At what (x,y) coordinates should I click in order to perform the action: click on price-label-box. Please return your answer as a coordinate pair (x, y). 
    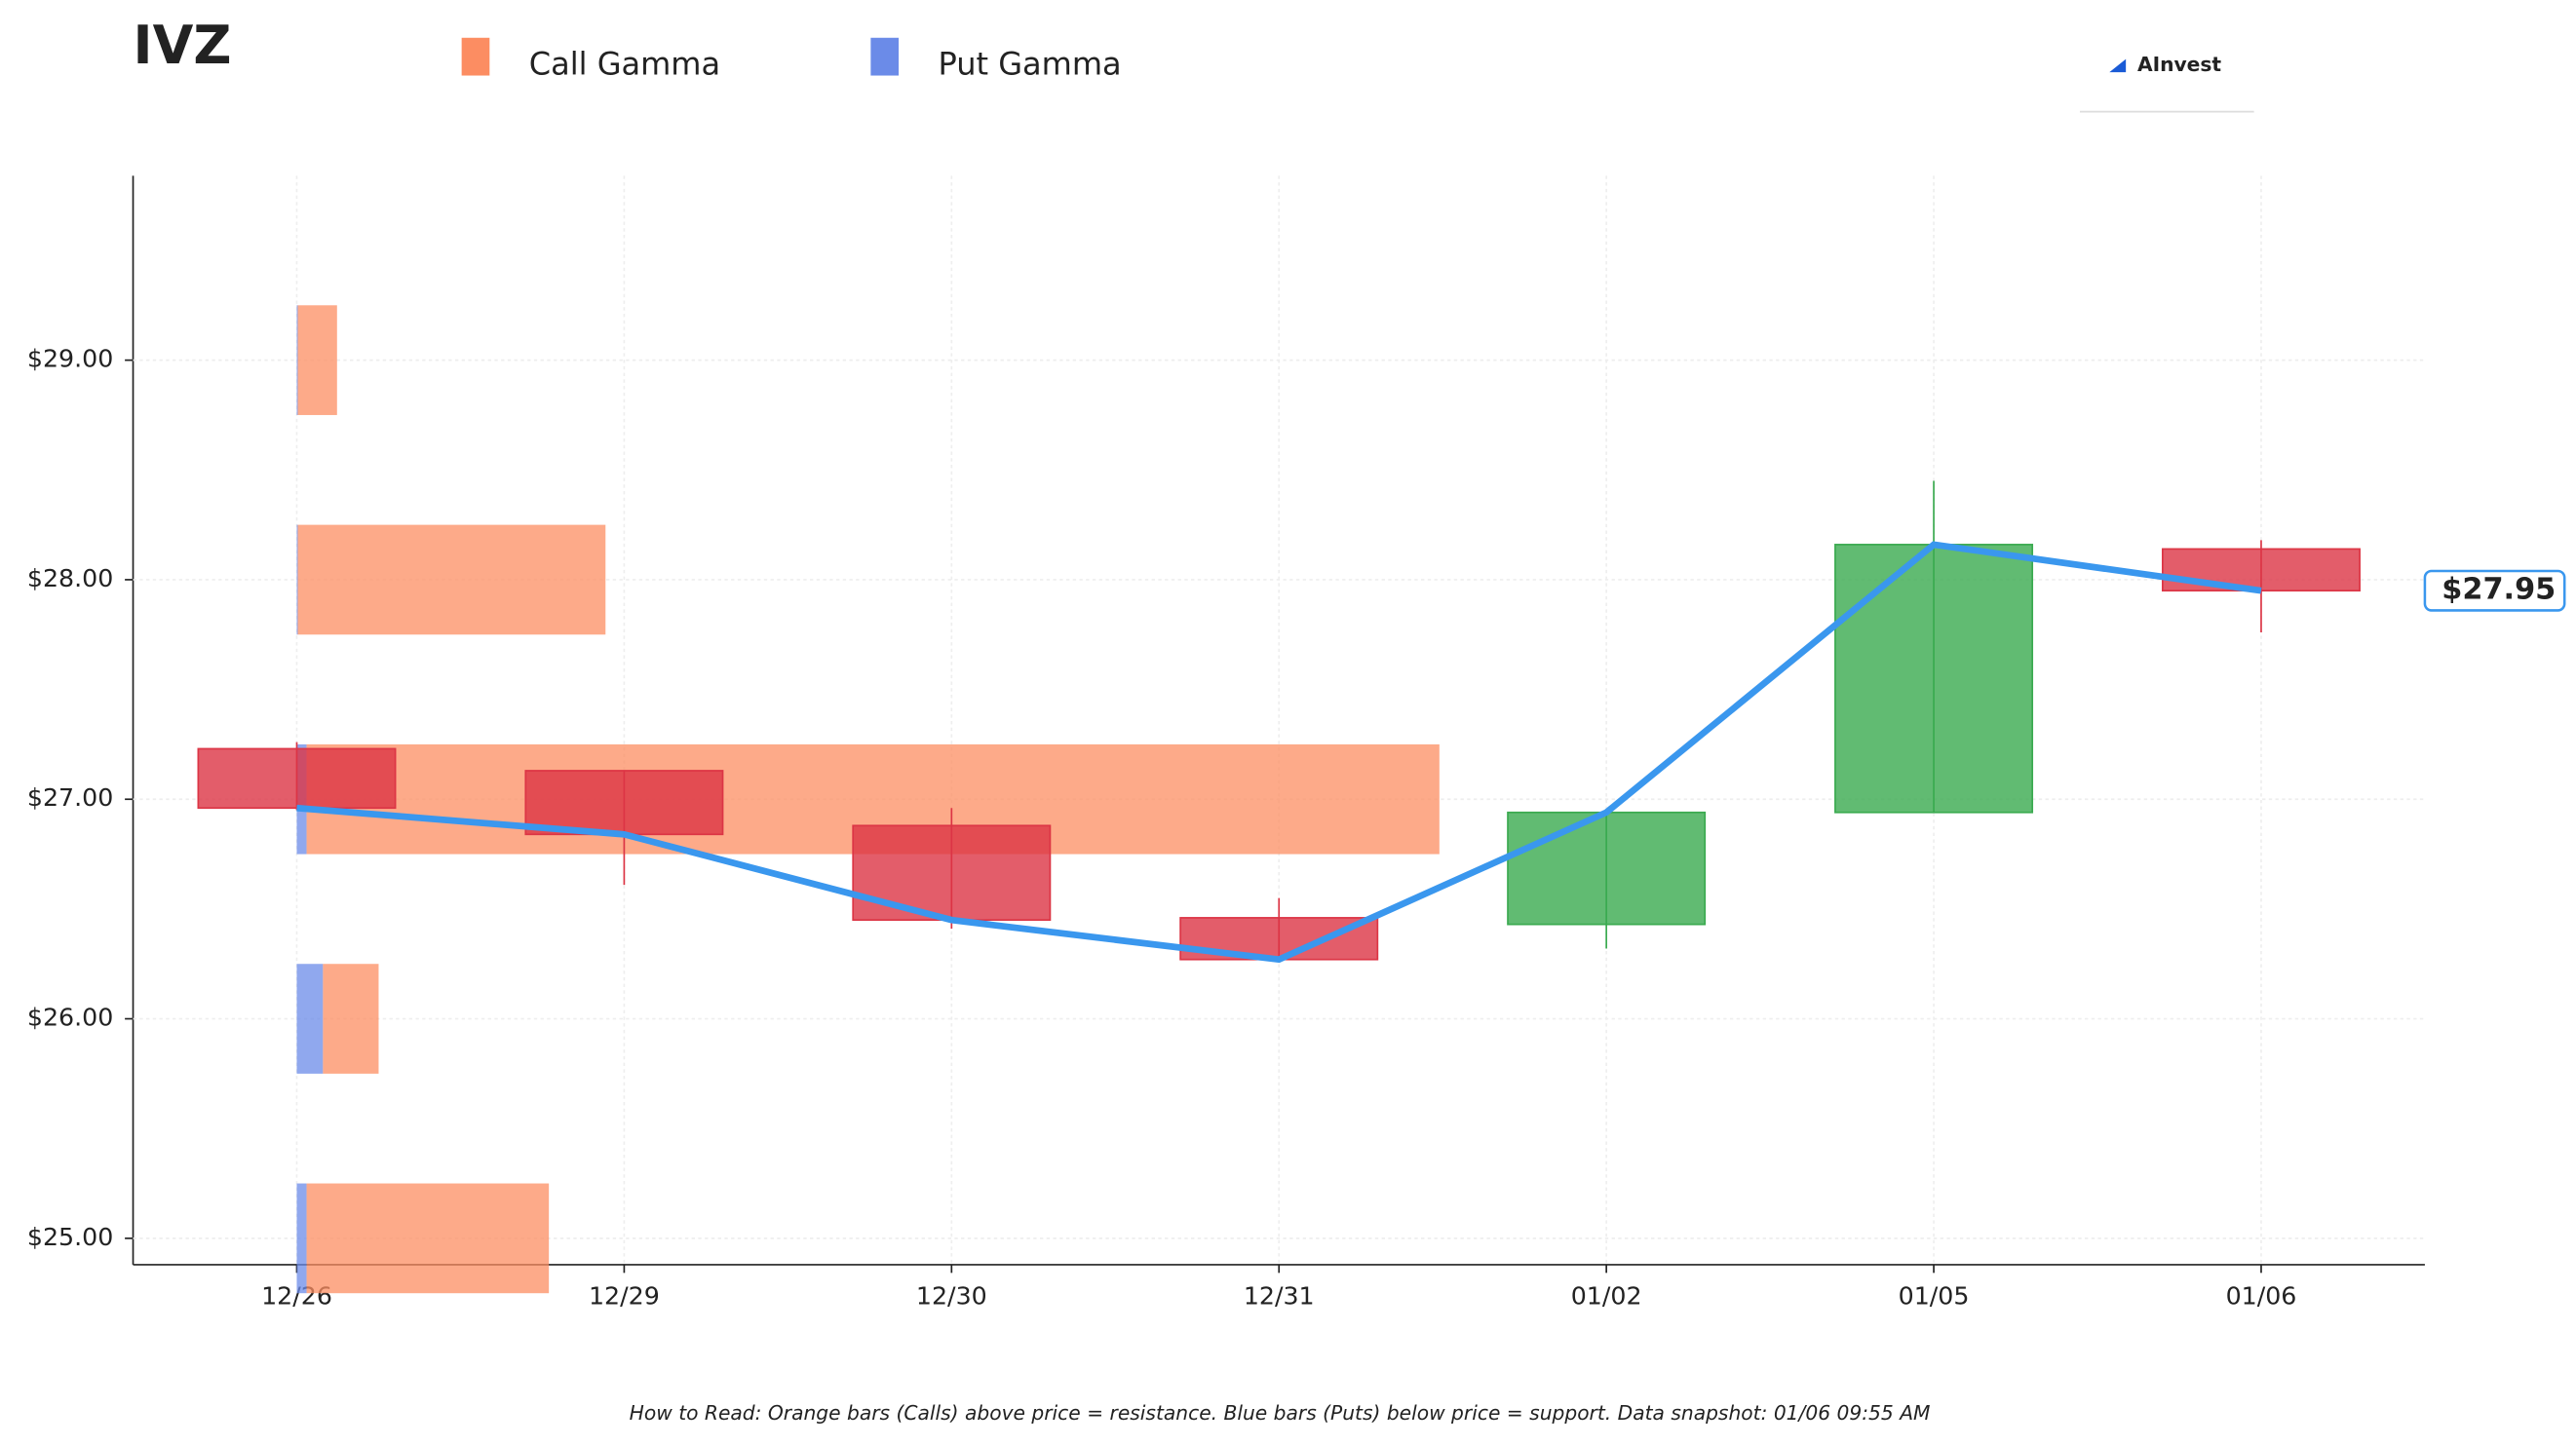
    Looking at the image, I should click on (2494, 590).